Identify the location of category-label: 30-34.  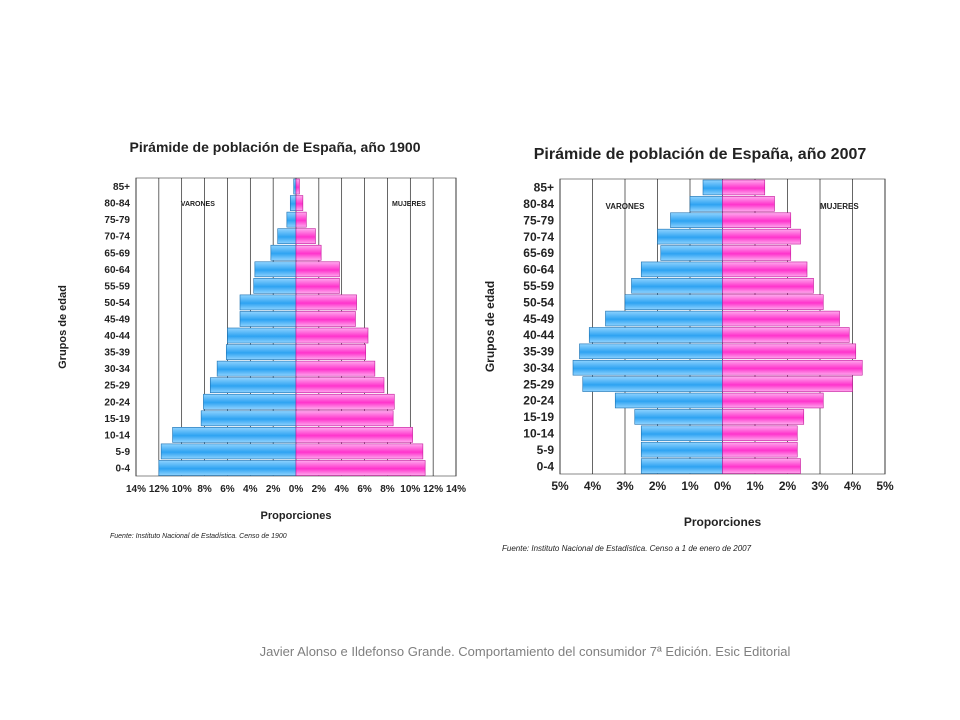
(117, 369).